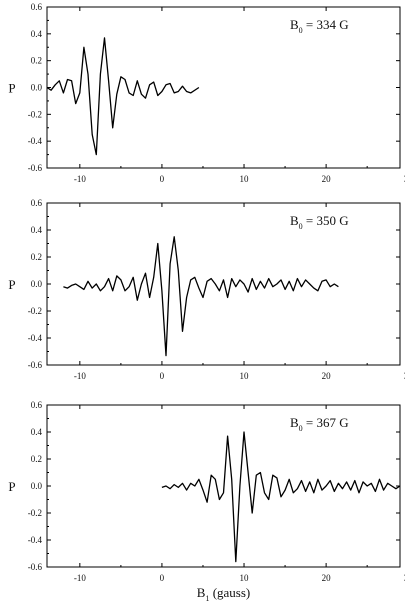  I want to click on x-axis-label-main: B, so click(201, 592).